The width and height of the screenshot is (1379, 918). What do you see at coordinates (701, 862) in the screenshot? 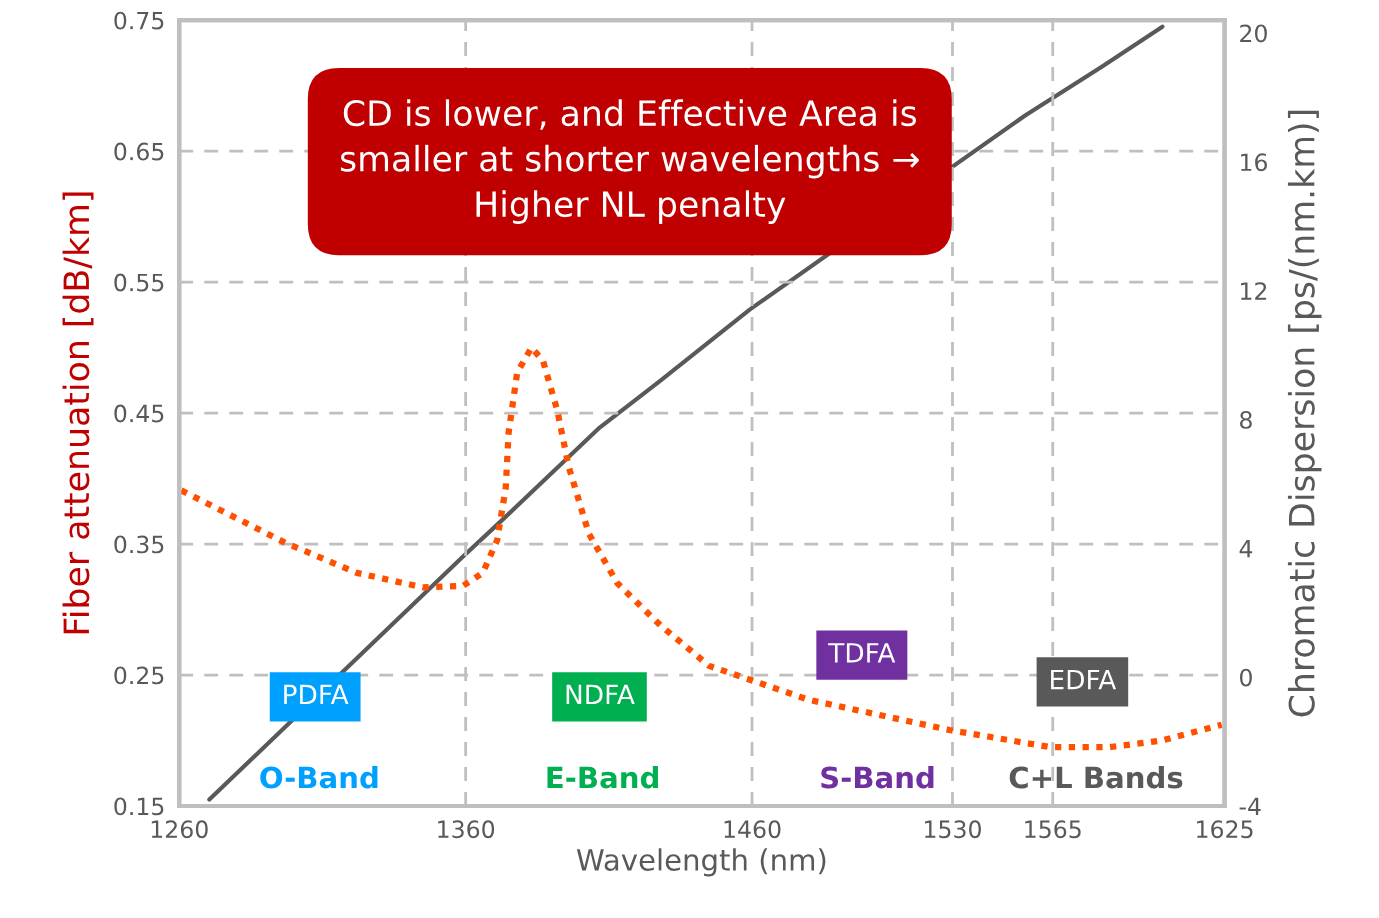
I see `x-axis-title: Wavelength (nm)` at bounding box center [701, 862].